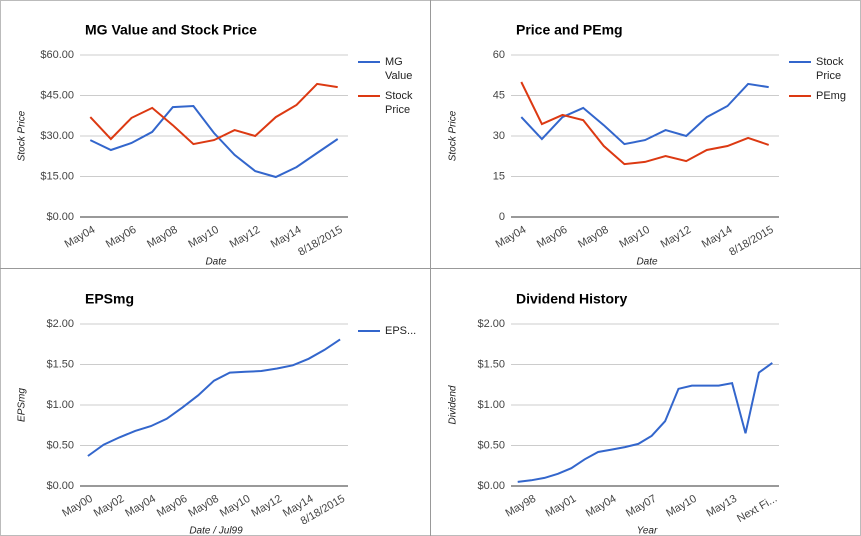 The height and width of the screenshot is (536, 861). I want to click on y-tick-label: 60, so click(499, 55).